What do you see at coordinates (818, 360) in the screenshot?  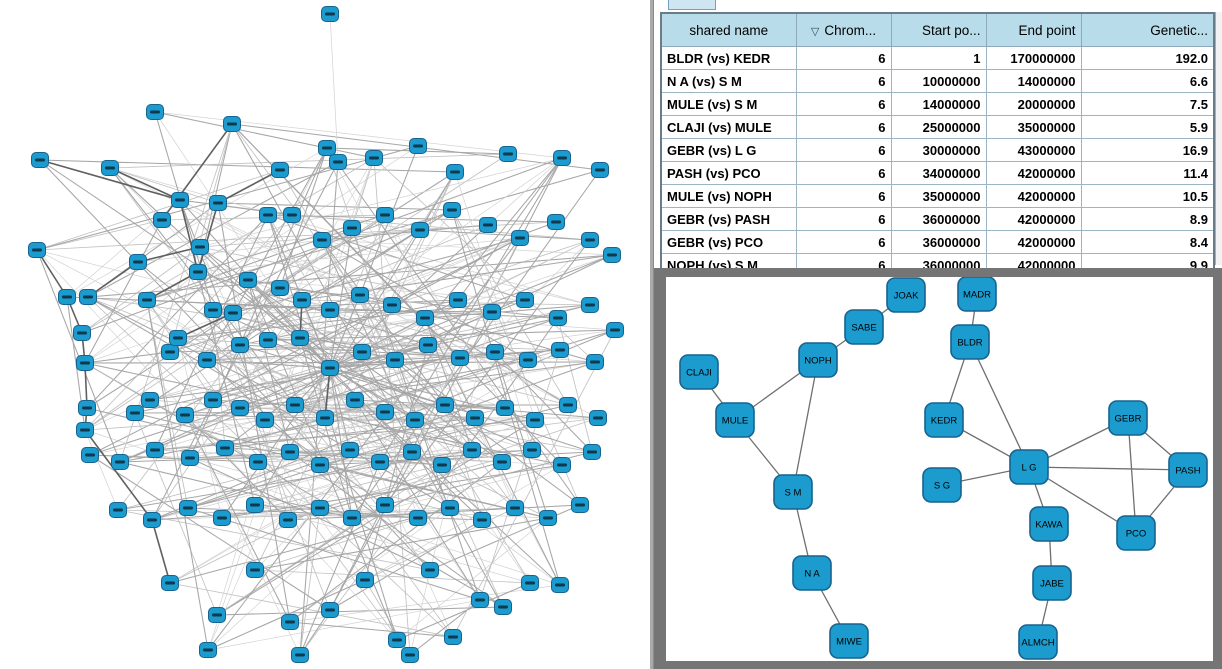 I see `subnetwork-node-noph: NOPH` at bounding box center [818, 360].